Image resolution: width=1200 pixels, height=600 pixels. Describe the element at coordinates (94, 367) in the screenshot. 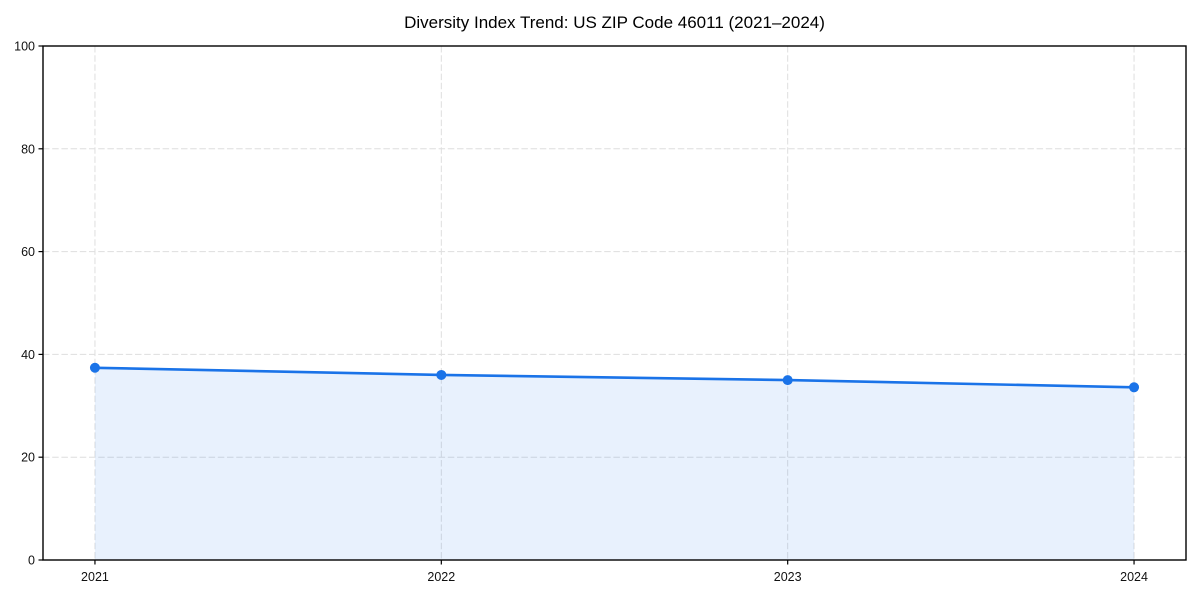

I see `data-point-2021` at that location.